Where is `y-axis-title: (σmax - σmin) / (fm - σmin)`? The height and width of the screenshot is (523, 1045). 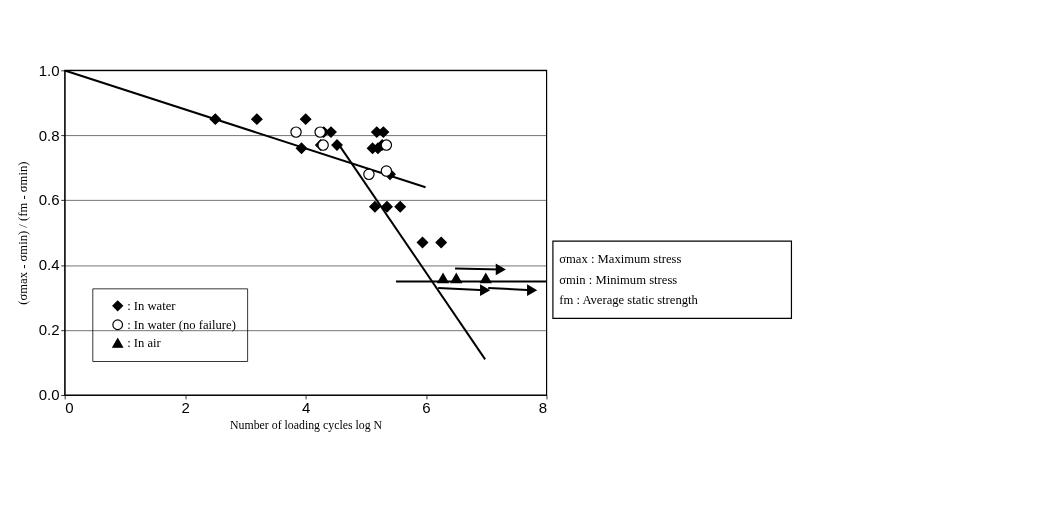 y-axis-title: (σmax - σmin) / (fm - σmin) is located at coordinates (22, 233).